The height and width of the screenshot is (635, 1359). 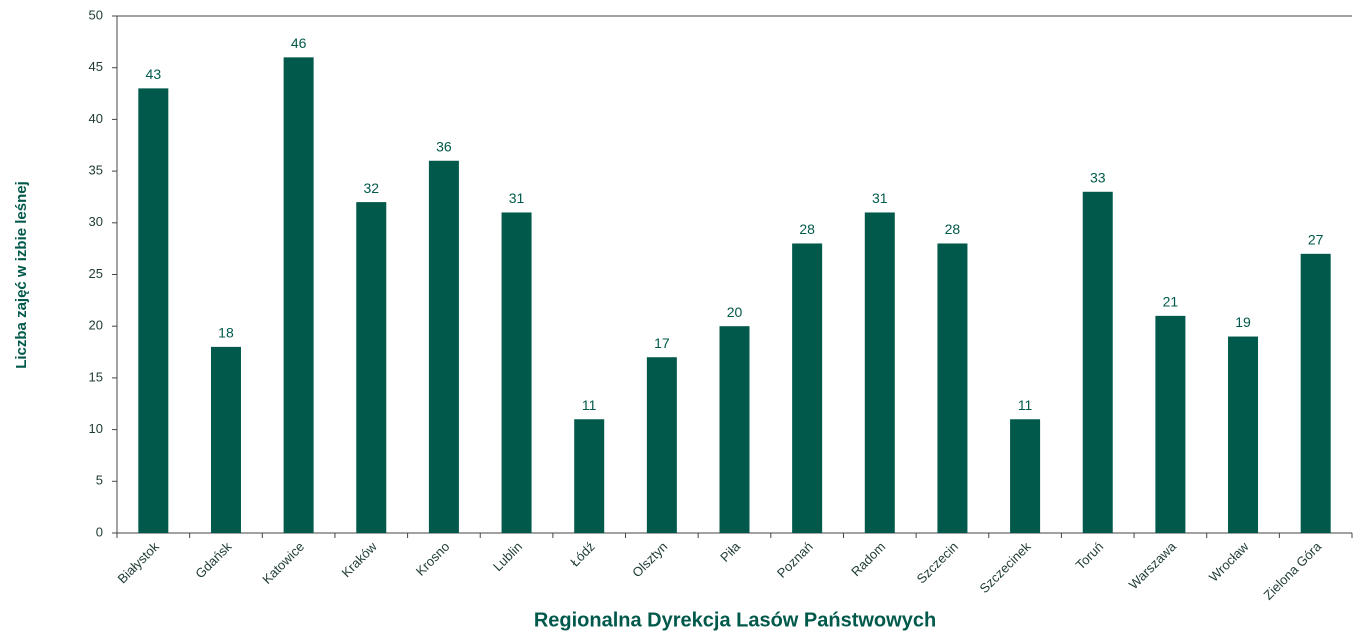 What do you see at coordinates (96, 14) in the screenshot?
I see `y-tick-label: 50` at bounding box center [96, 14].